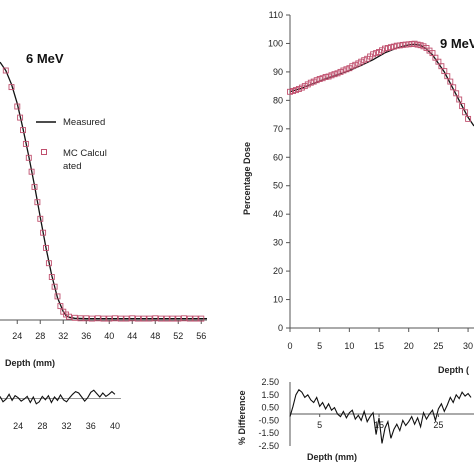  Describe the element at coordinates (332, 457) in the screenshot. I see `x-axis-title: Depth (mm)` at that location.